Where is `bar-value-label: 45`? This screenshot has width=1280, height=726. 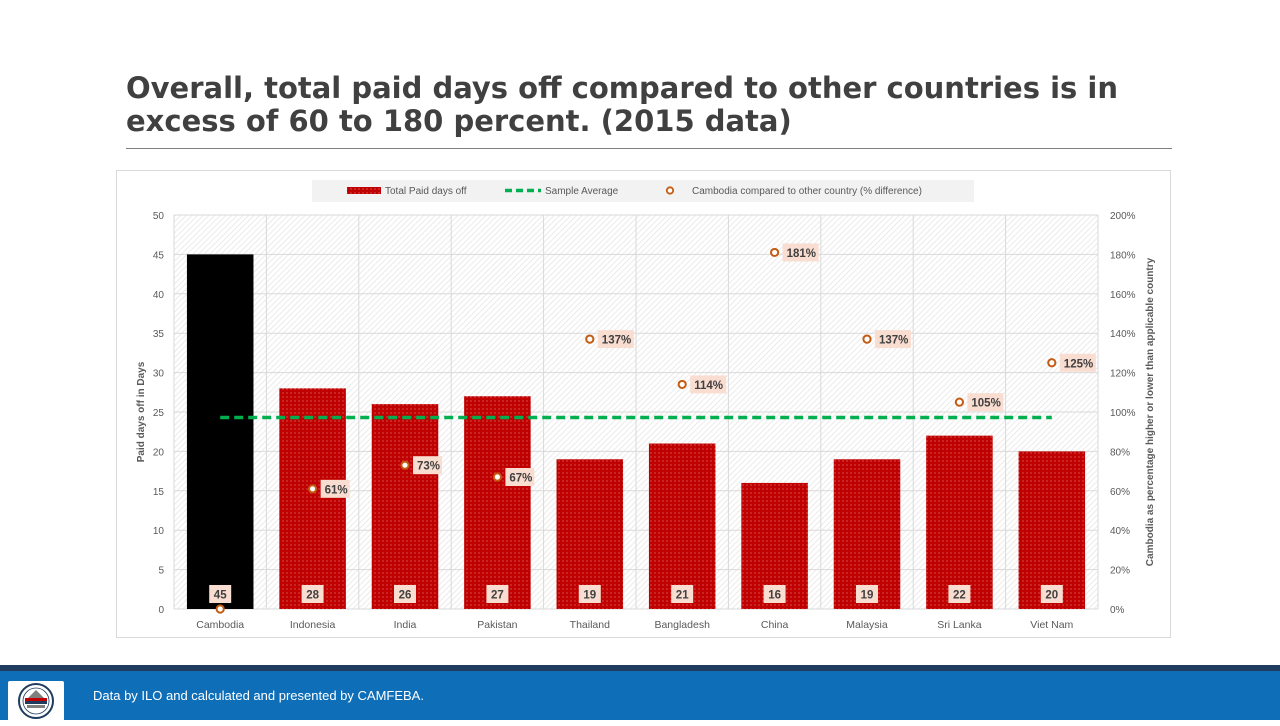
bar-value-label: 45 is located at coordinates (220, 596).